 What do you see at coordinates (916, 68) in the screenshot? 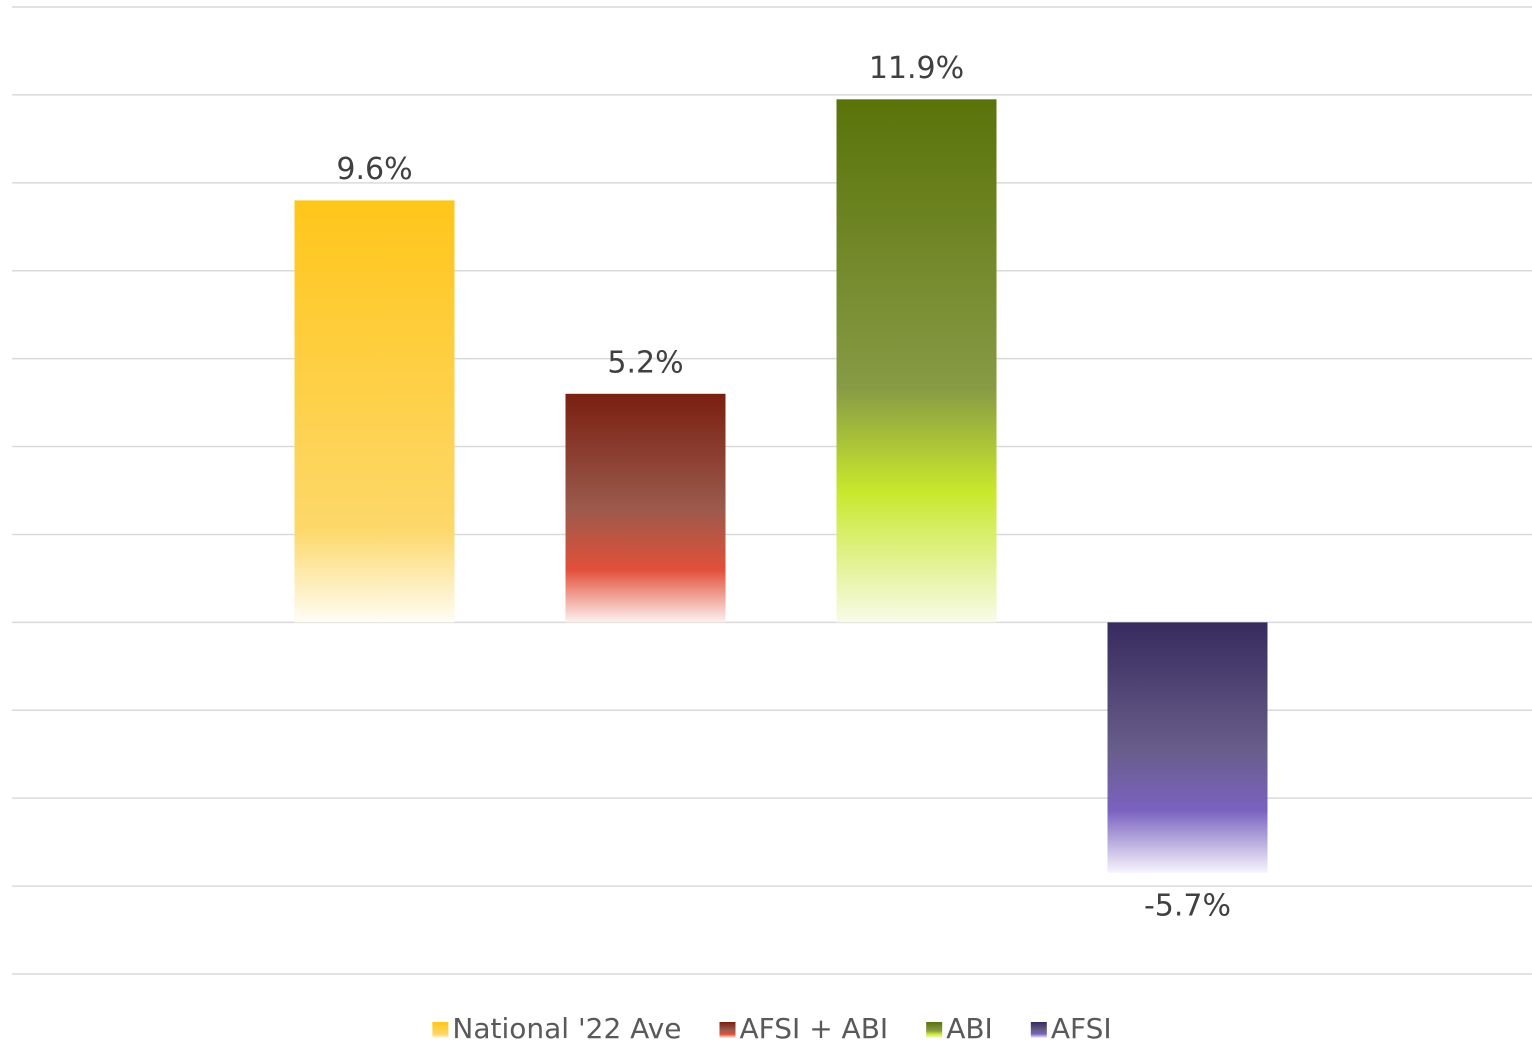
I see `data-label: 11.9%` at bounding box center [916, 68].